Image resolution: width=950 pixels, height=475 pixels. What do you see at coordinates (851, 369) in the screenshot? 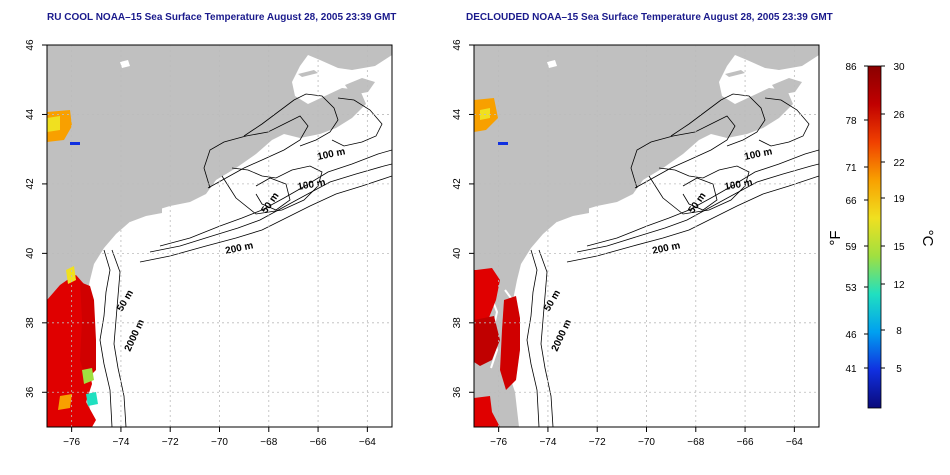
I see `fahrenheit-tick-label-7: 41` at bounding box center [851, 369].